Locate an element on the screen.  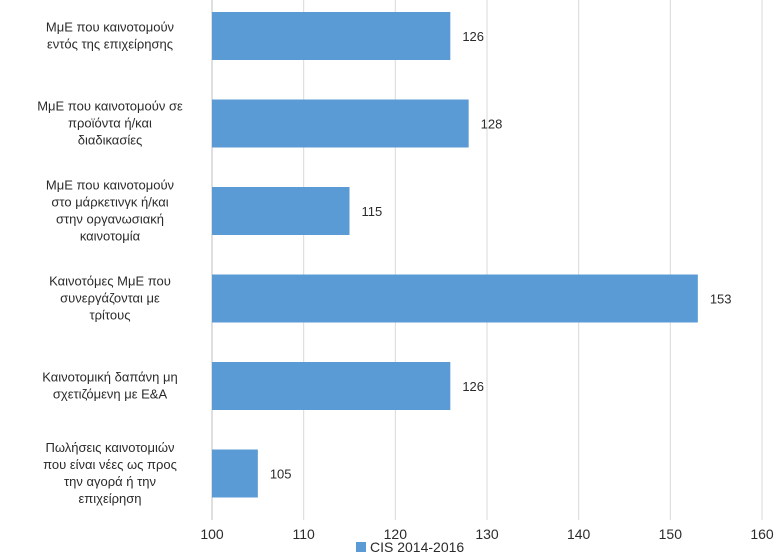
legend-swatch is located at coordinates (361, 547).